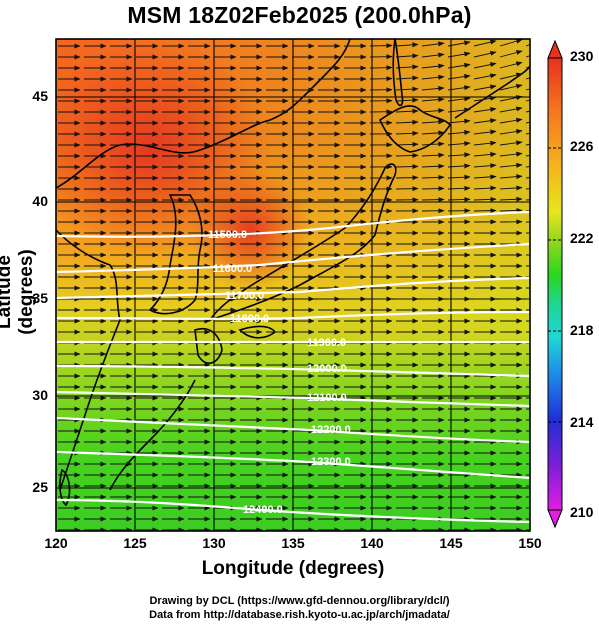 The width and height of the screenshot is (599, 625). What do you see at coordinates (555, 519) in the screenshot?
I see `colorbar-bottom-triangle` at bounding box center [555, 519].